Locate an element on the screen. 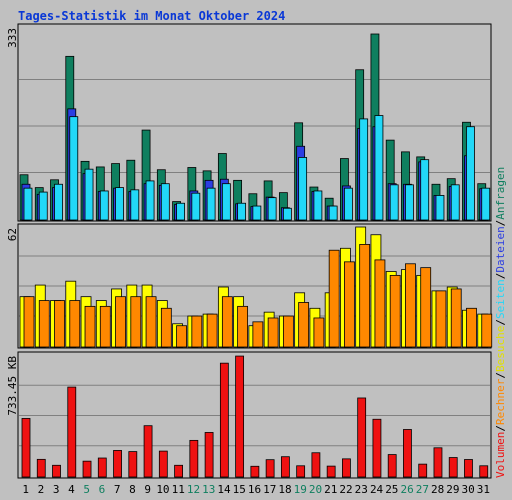  legend-volumen: Volumen is located at coordinates (500, 455).